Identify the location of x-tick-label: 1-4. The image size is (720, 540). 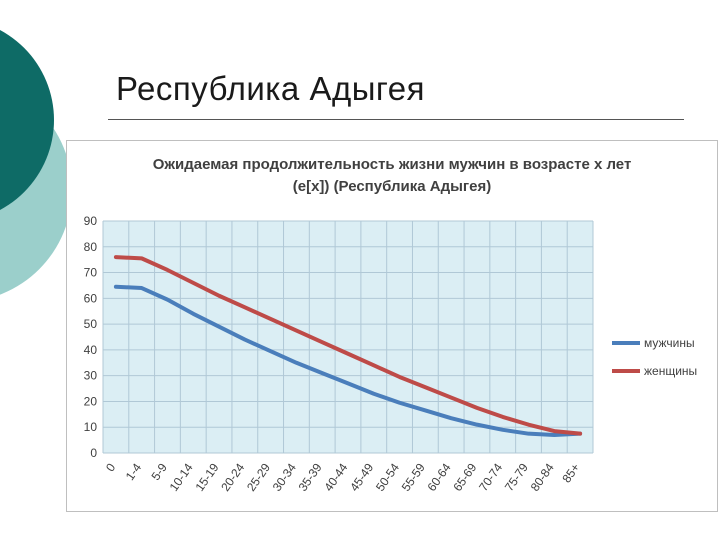
(134, 471).